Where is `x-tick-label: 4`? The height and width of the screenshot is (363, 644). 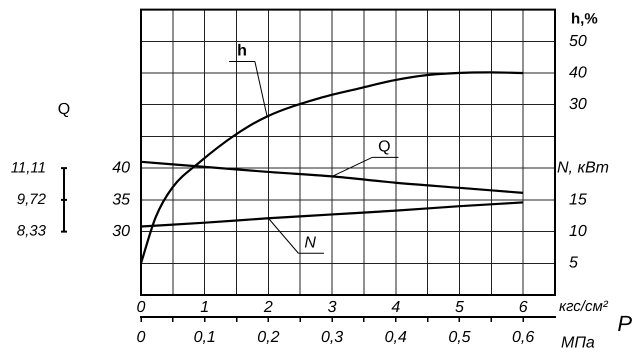 x-tick-label: 4 is located at coordinates (395, 307).